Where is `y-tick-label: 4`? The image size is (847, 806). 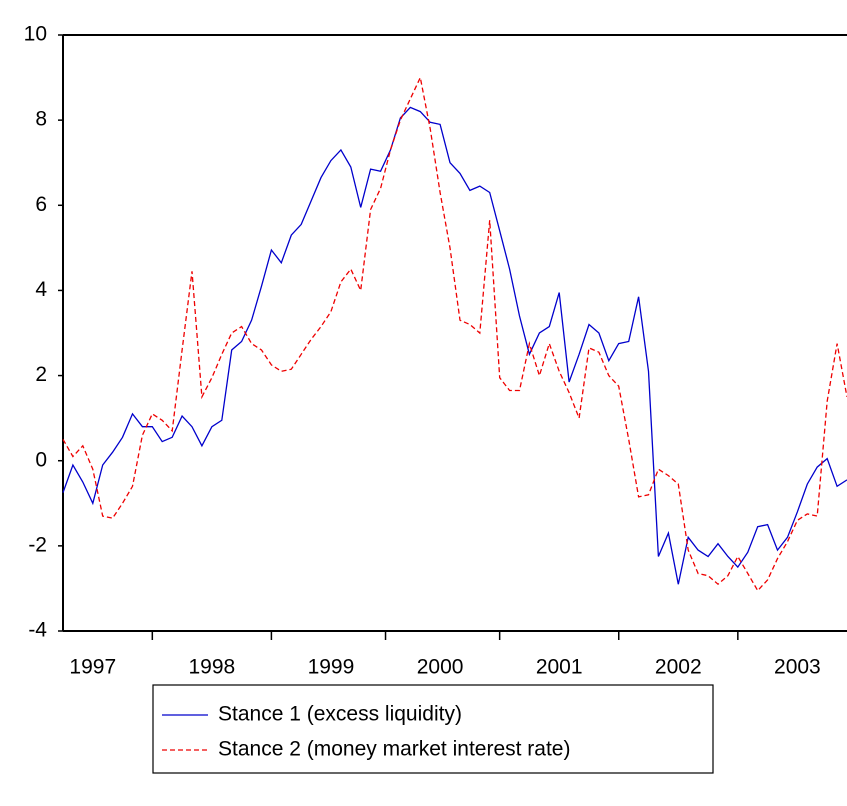
y-tick-label: 4 is located at coordinates (41, 289).